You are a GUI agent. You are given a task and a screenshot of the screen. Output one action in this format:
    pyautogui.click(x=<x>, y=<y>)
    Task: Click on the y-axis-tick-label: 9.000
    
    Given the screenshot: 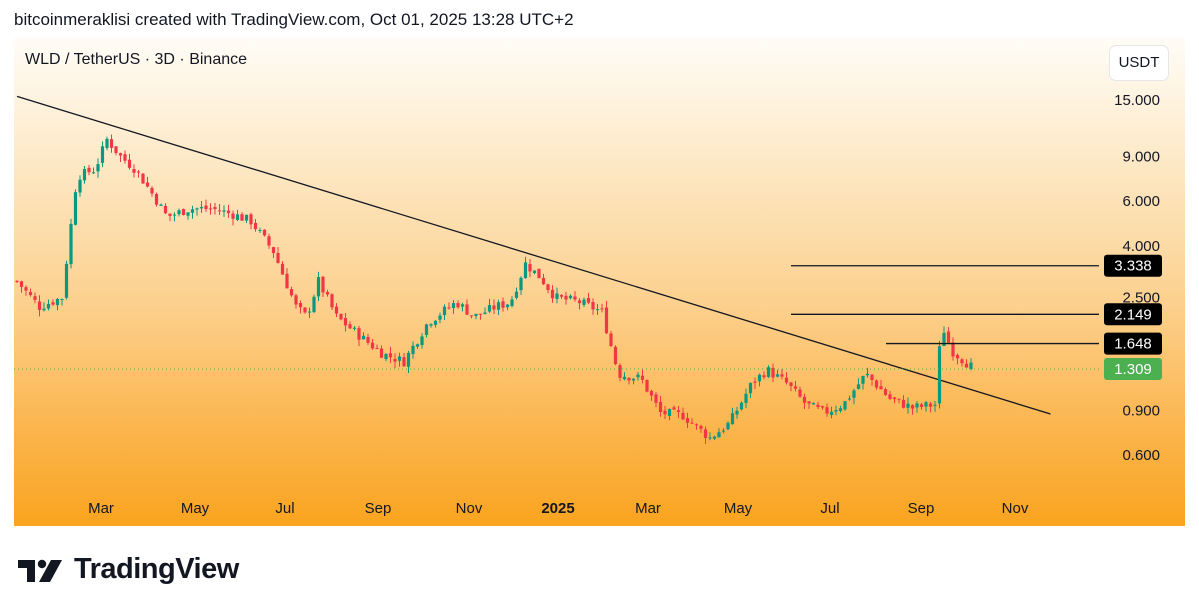 What is the action you would take?
    pyautogui.click(x=1141, y=156)
    